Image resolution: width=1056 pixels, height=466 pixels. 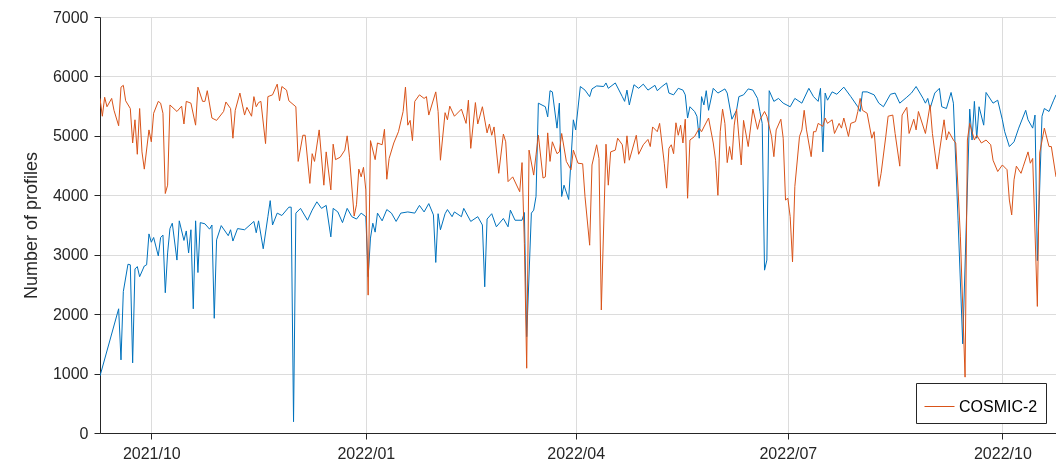 I want to click on y-tick-label: 6000, so click(x=70, y=76).